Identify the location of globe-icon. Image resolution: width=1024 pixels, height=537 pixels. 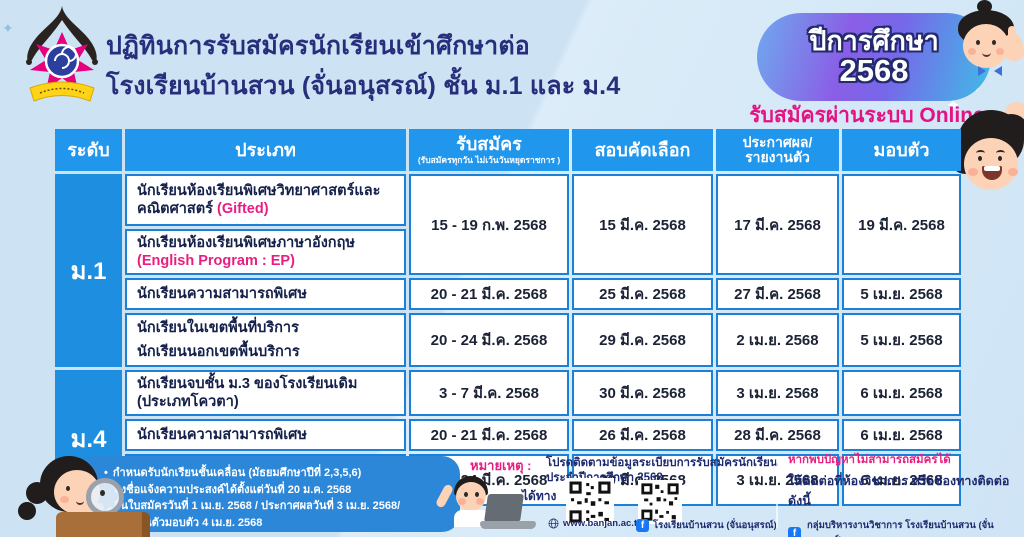
(553, 523).